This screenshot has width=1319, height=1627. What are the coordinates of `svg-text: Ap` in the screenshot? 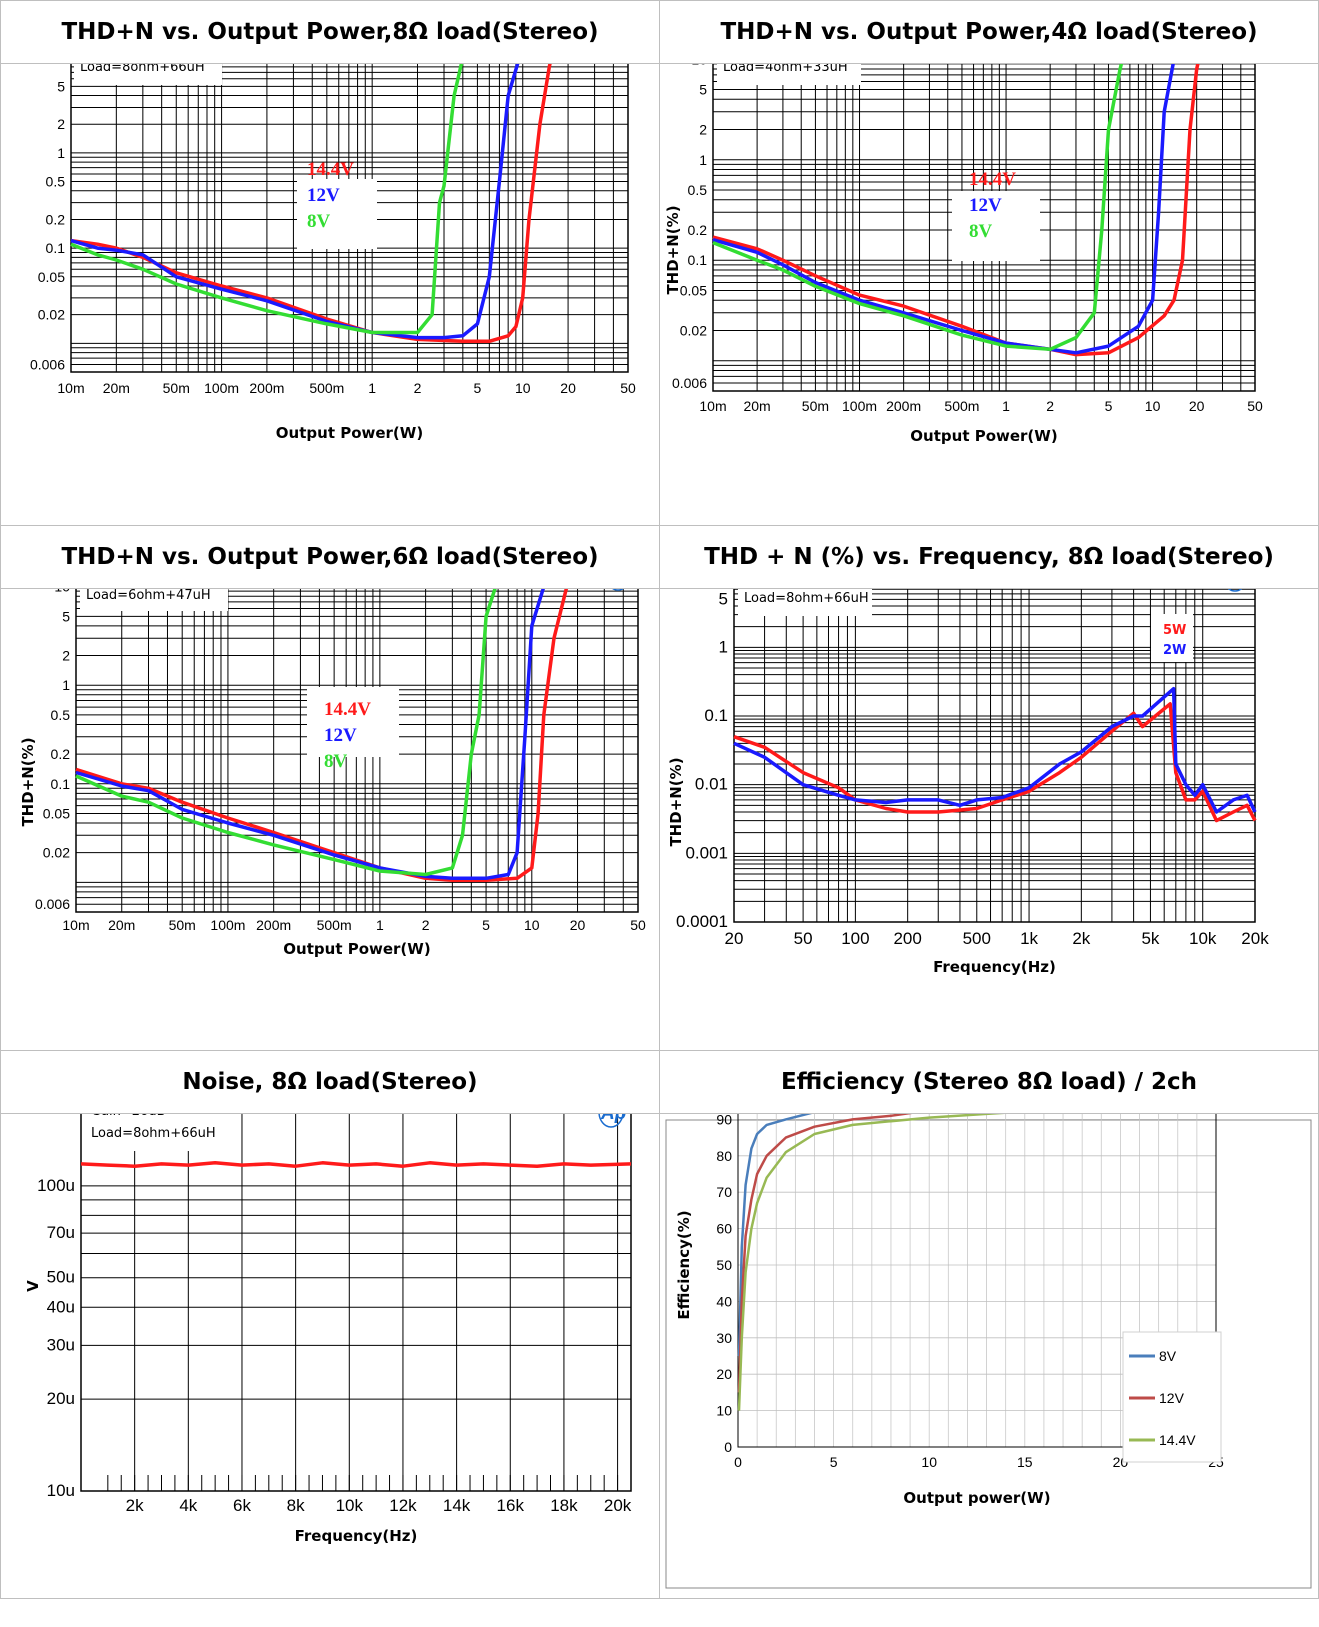 It's located at (613, 1119).